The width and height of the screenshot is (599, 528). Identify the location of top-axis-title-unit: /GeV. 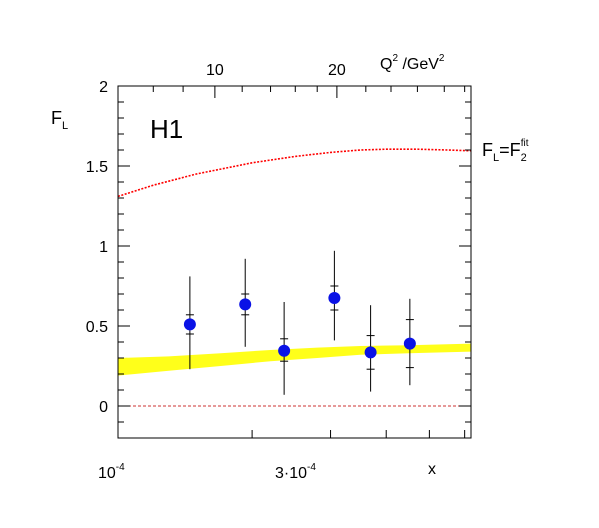
(418, 64).